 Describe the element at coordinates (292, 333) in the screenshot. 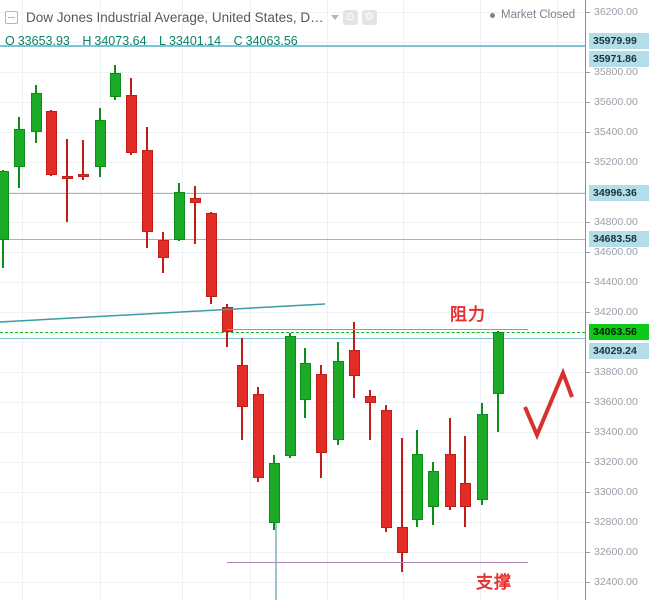

I see `current-price-line` at that location.